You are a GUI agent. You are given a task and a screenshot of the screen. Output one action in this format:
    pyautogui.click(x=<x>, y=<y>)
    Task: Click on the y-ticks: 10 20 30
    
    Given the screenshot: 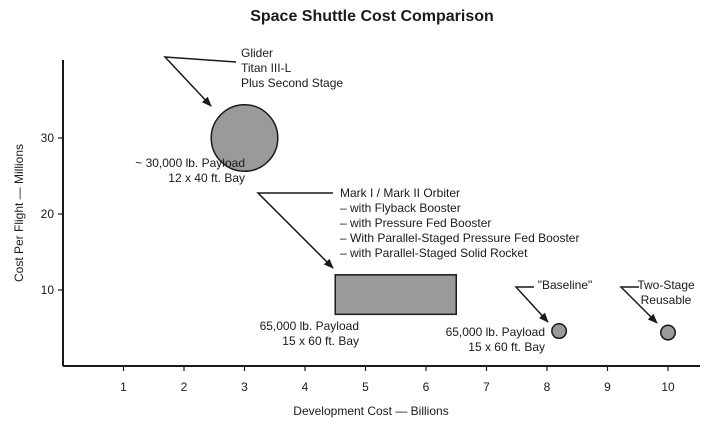 What is the action you would take?
    pyautogui.click(x=52, y=214)
    